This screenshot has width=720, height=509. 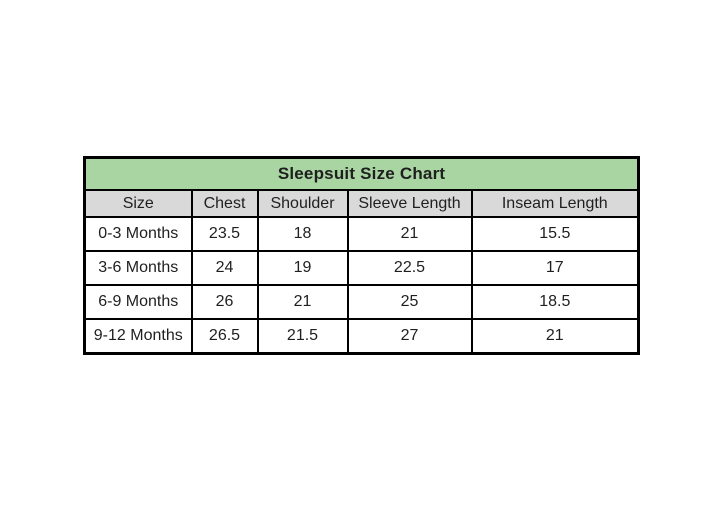 I want to click on cell-chest: 26.5, so click(x=224, y=336).